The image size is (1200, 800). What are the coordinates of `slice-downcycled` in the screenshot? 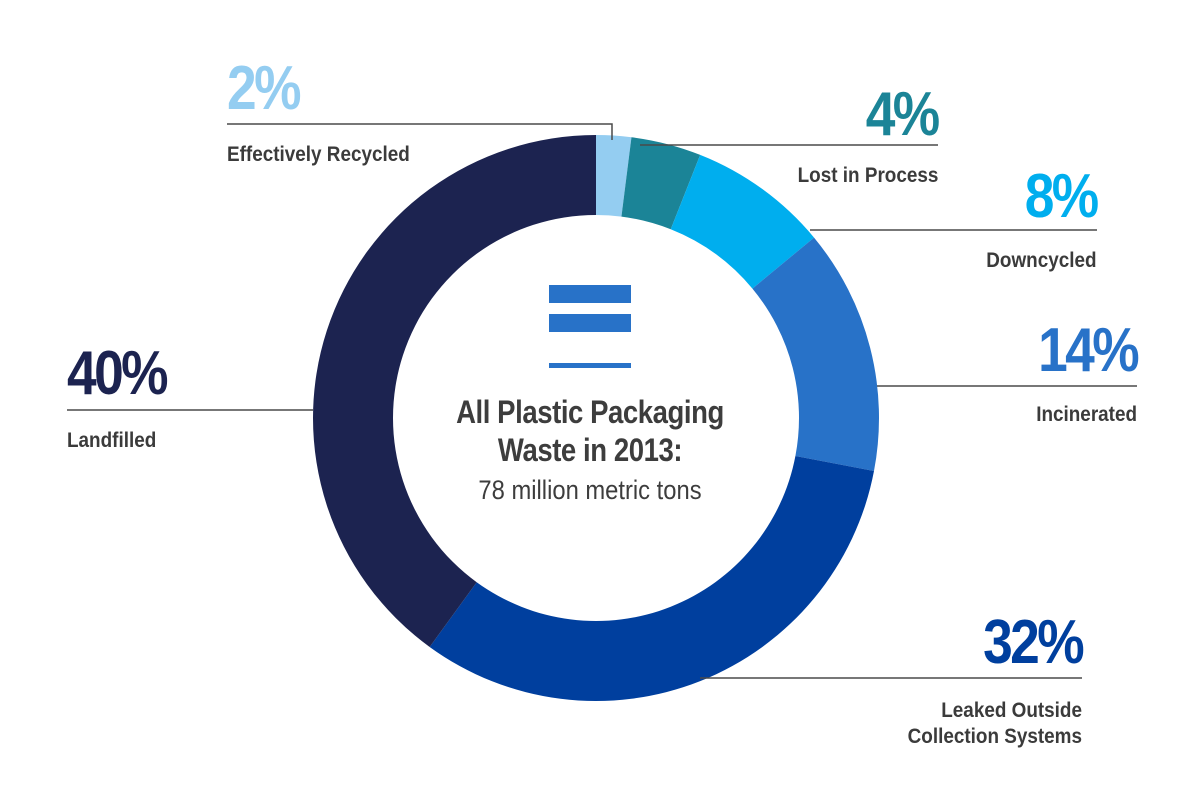 It's located at (742, 221).